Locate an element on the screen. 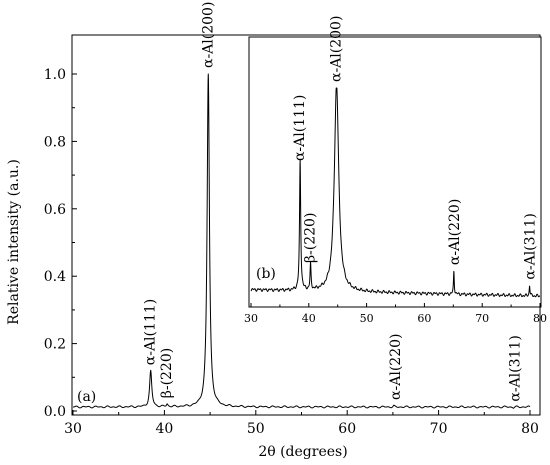 Image resolution: width=550 pixels, height=465 pixels. main-x-tick-label: 40 is located at coordinates (164, 429).